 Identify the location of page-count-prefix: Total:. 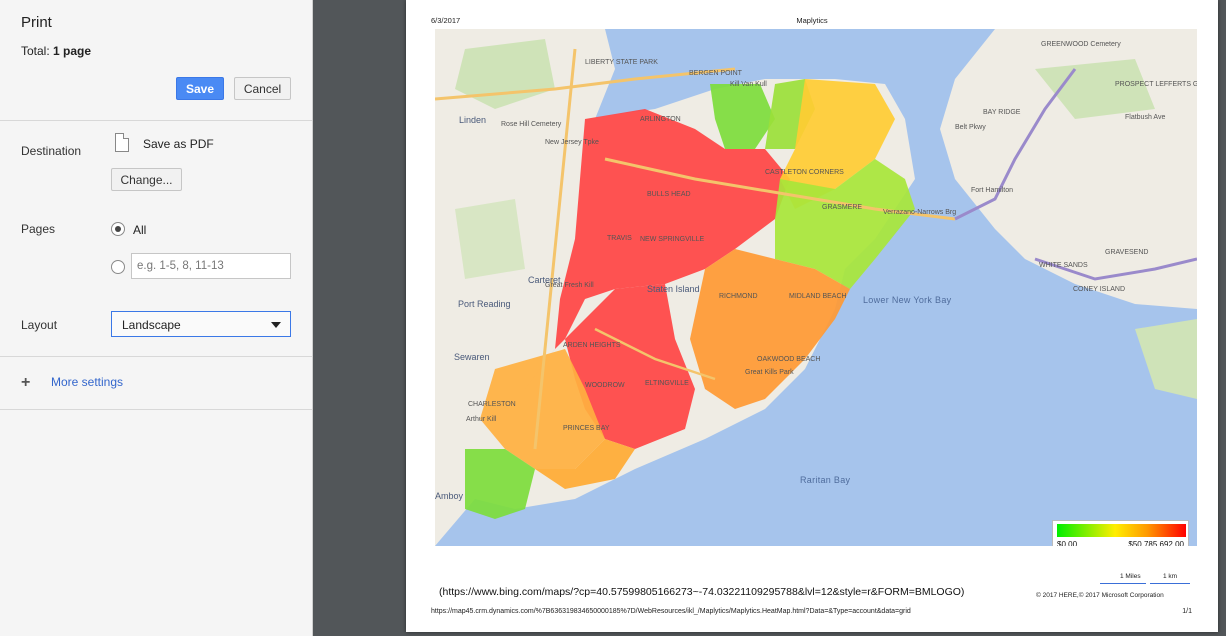
(37, 51).